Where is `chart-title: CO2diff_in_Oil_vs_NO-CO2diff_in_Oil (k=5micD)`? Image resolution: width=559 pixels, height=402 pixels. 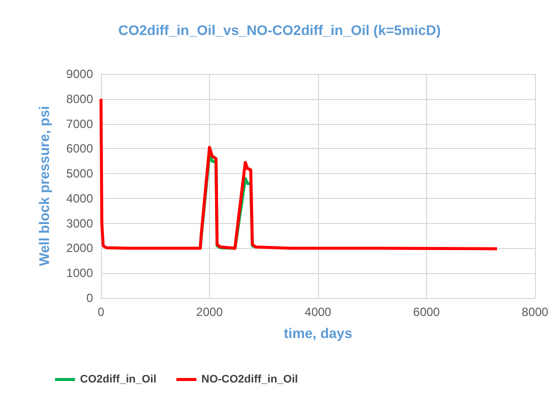
chart-title: CO2diff_in_Oil_vs_NO-CO2diff_in_Oil (k=5micD) is located at coordinates (279, 30).